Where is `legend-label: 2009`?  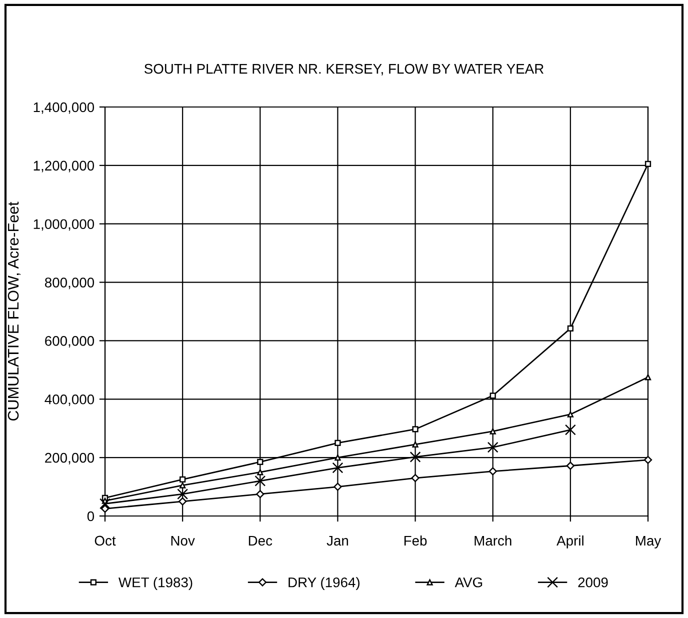 legend-label: 2009 is located at coordinates (593, 582).